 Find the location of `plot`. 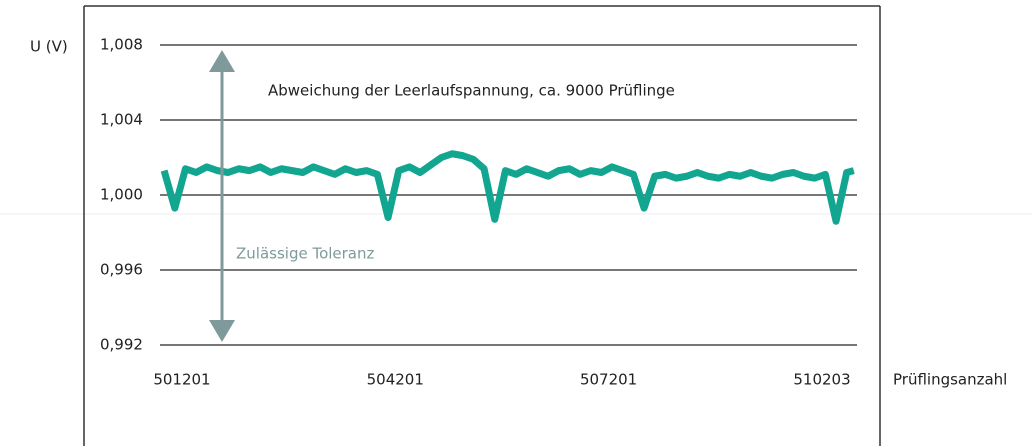

plot is located at coordinates (507, 187).